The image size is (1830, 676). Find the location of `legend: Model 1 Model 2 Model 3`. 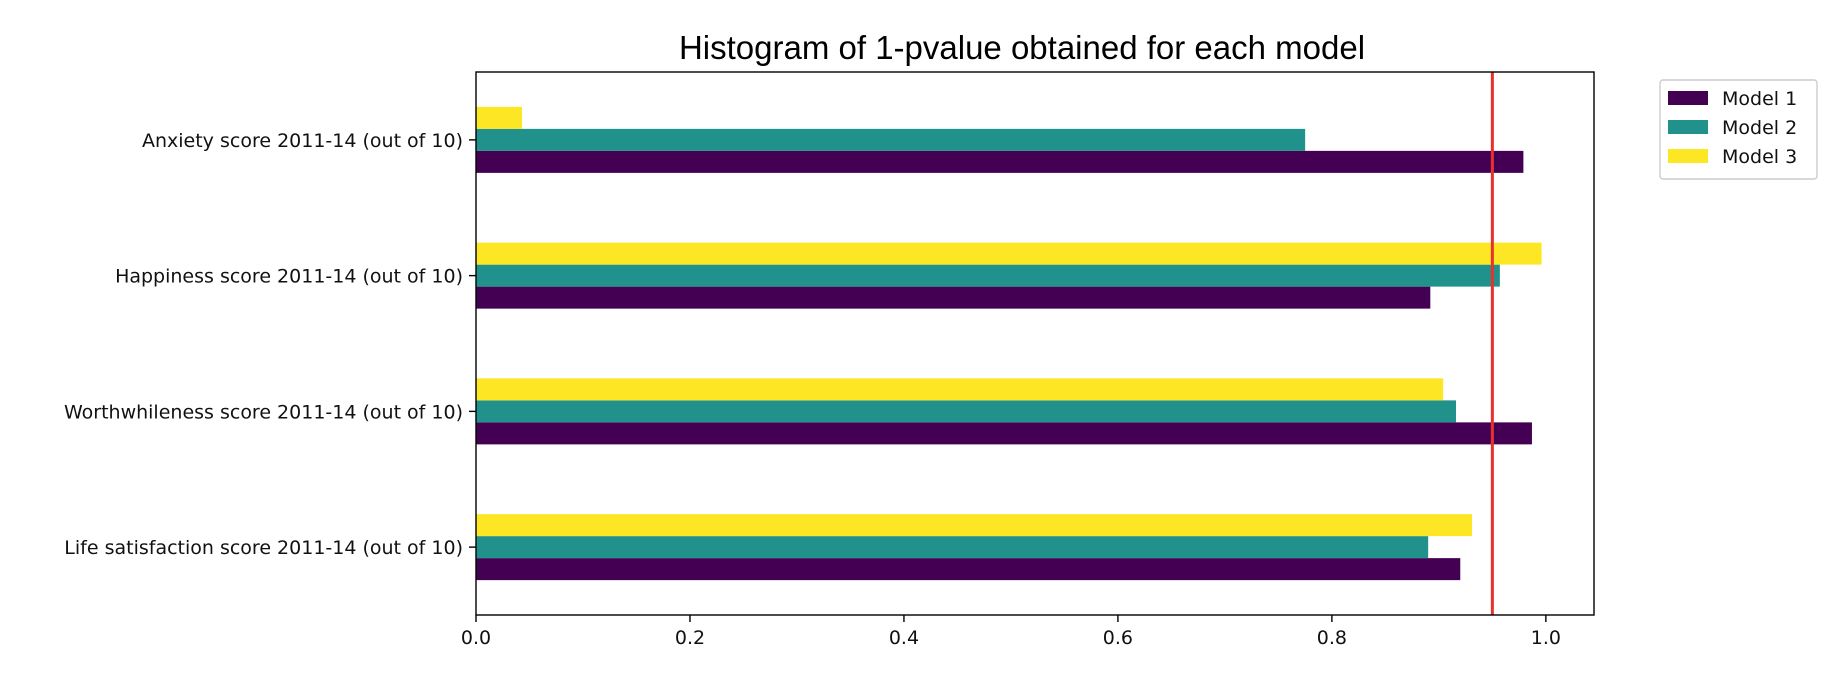

legend: Model 1 Model 2 Model 3 is located at coordinates (1738, 129).